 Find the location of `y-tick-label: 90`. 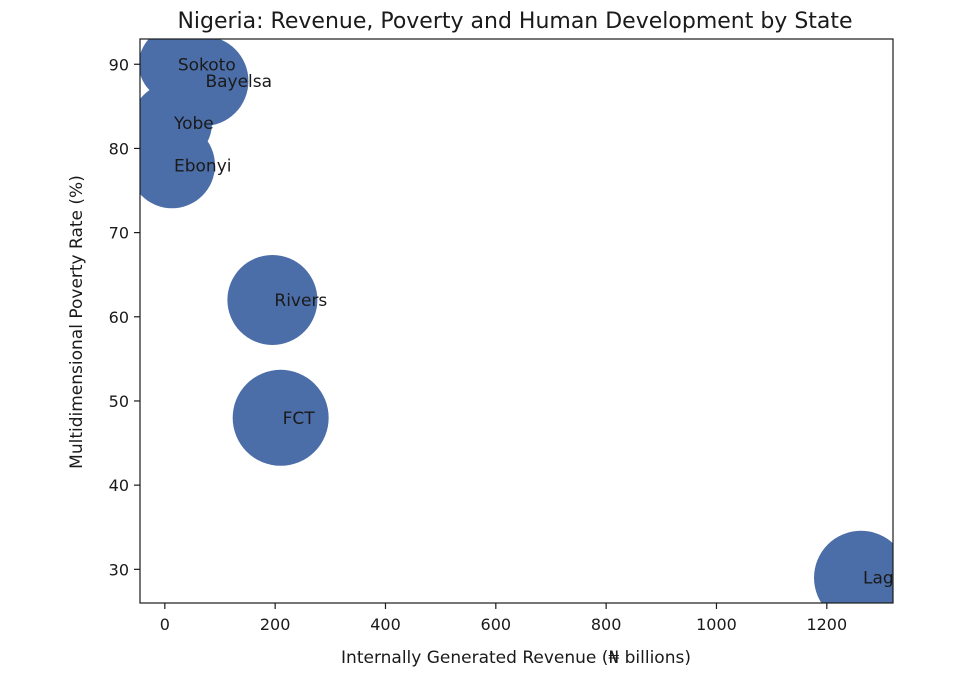

y-tick-label: 90 is located at coordinates (119, 64).